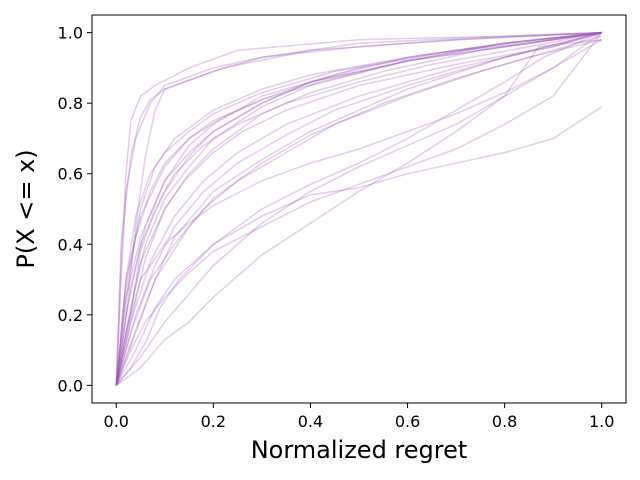  What do you see at coordinates (70, 33) in the screenshot?
I see `y-tick-label: 1.0` at bounding box center [70, 33].